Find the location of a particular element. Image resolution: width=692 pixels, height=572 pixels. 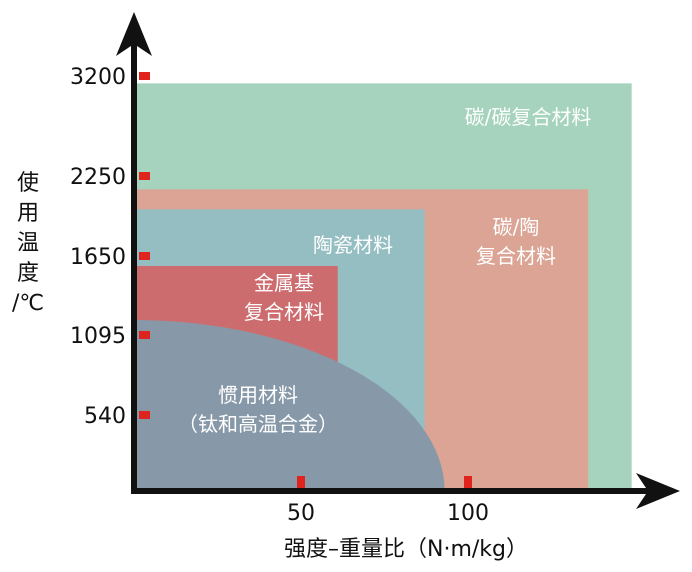

region-5-area is located at coordinates (289, 405).